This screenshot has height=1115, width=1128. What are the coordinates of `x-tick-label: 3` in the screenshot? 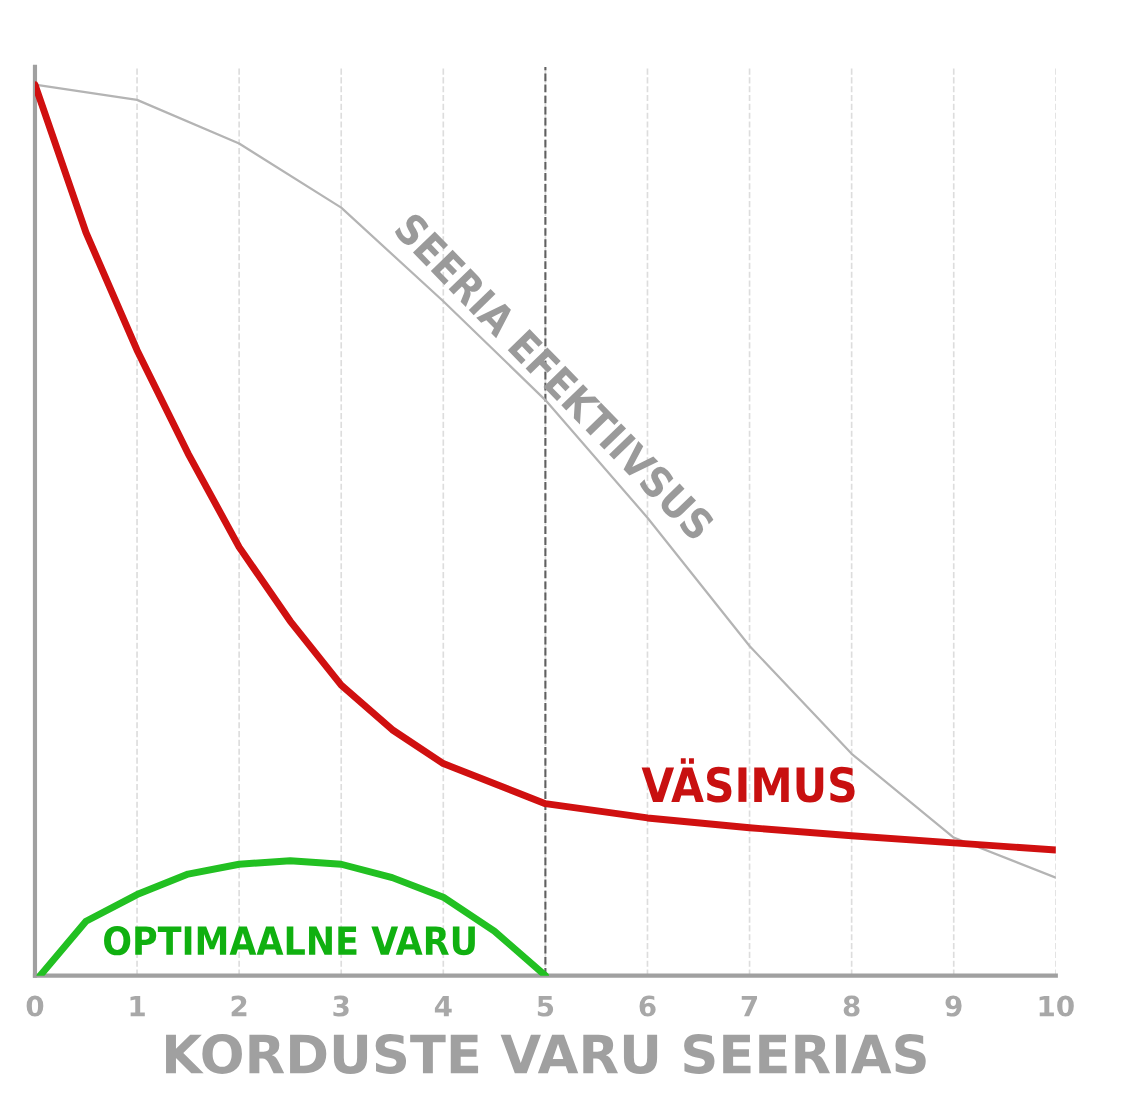 It's located at (341, 1006).